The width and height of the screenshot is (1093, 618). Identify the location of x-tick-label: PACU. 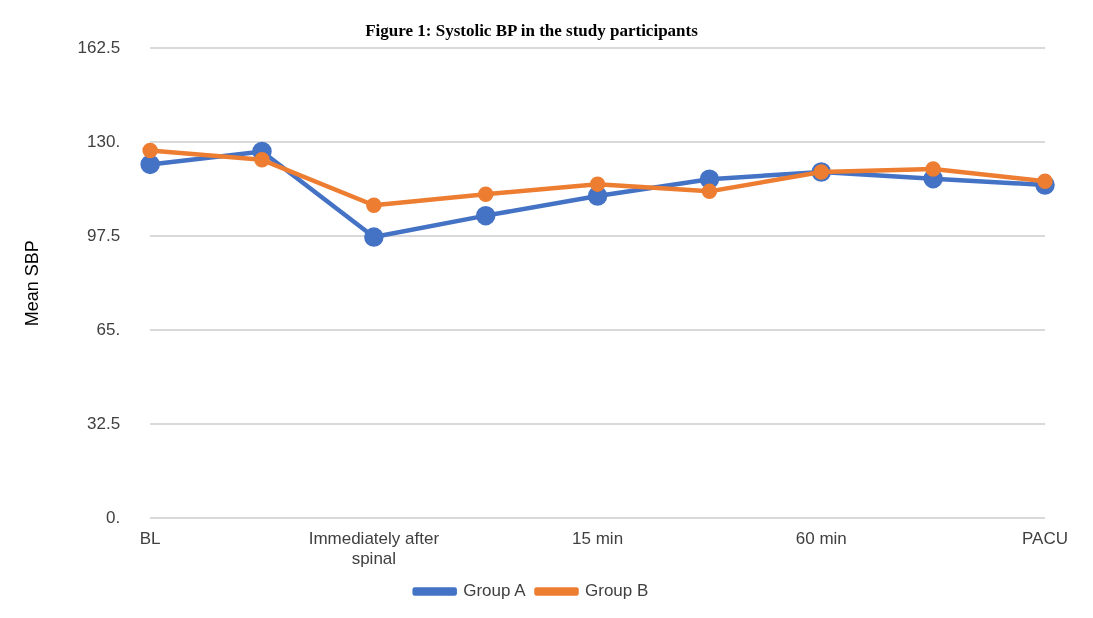
(1045, 539).